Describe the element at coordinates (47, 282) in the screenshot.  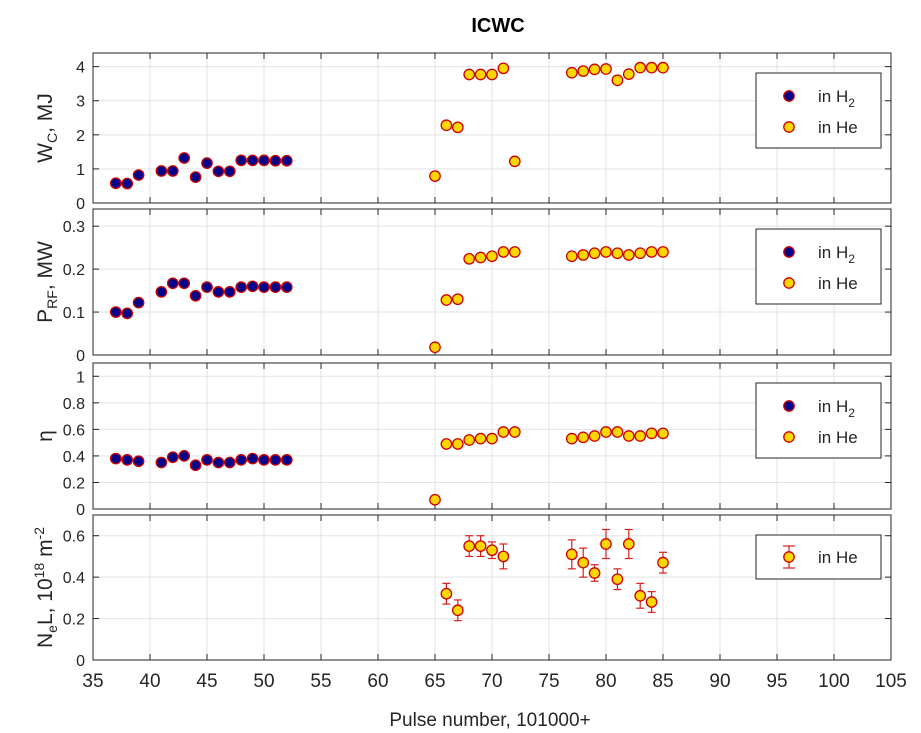
I see `y-axis-label: PRF, MW` at that location.